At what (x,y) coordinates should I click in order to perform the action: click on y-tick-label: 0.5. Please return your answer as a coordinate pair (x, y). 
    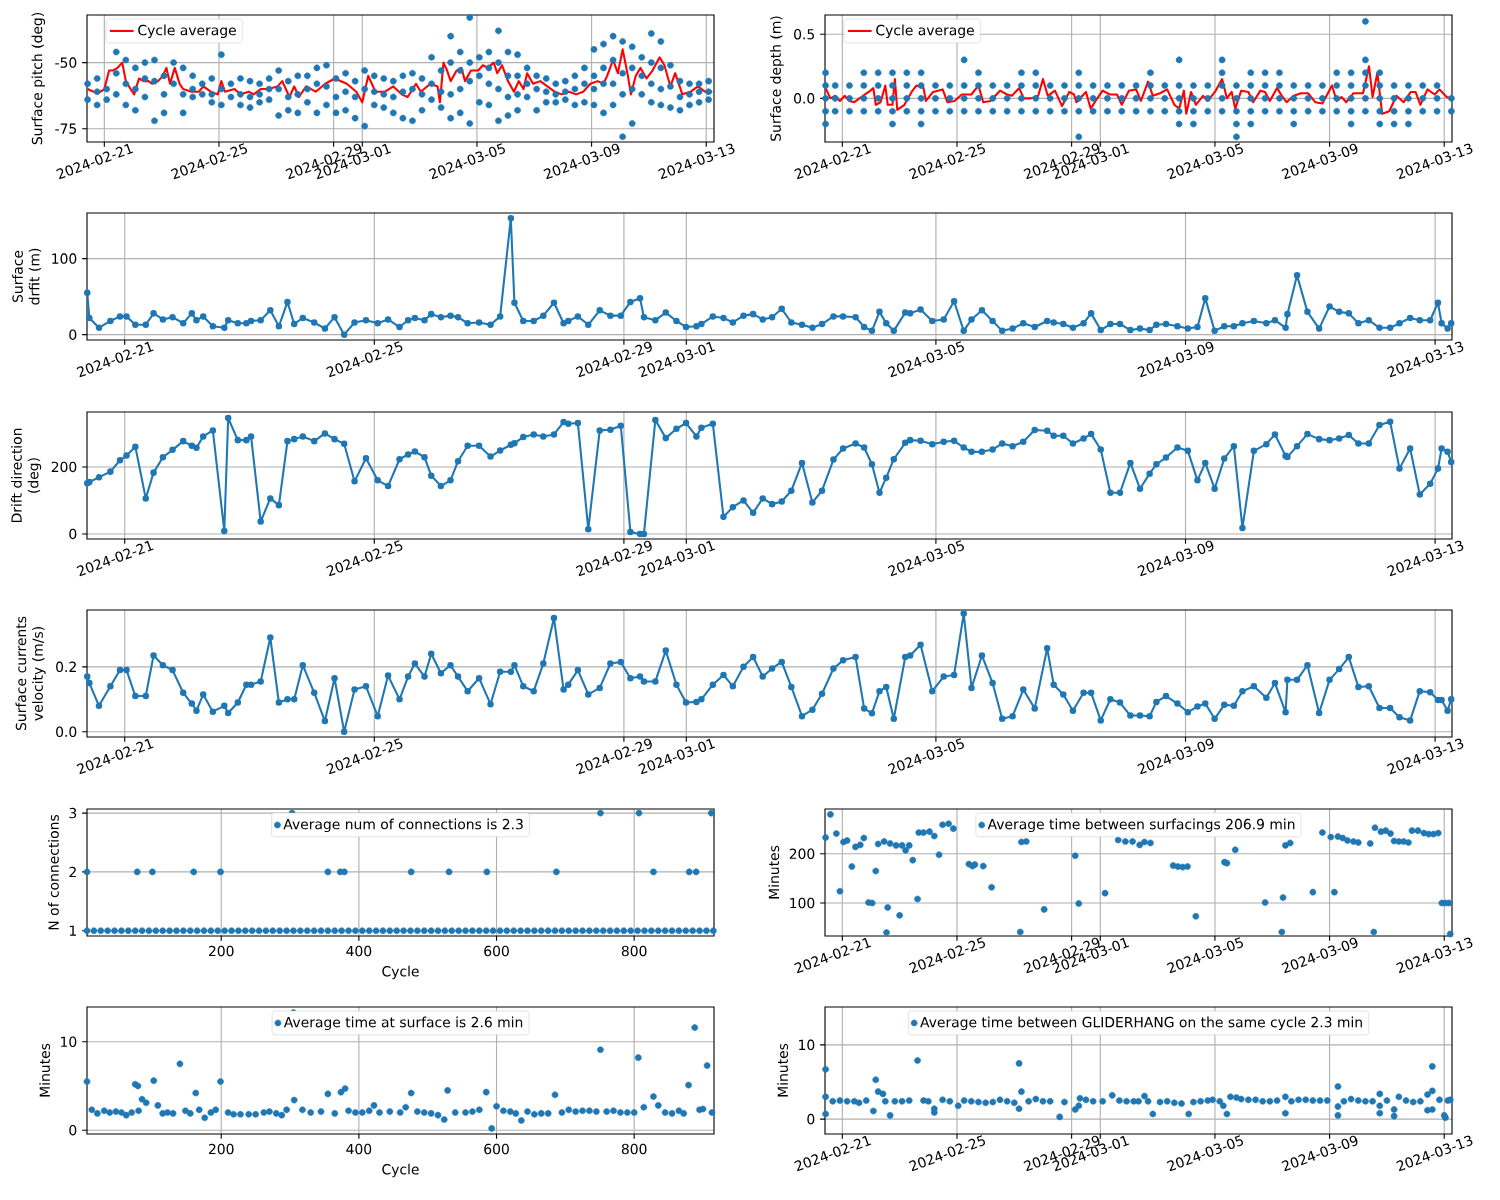
    Looking at the image, I should click on (804, 34).